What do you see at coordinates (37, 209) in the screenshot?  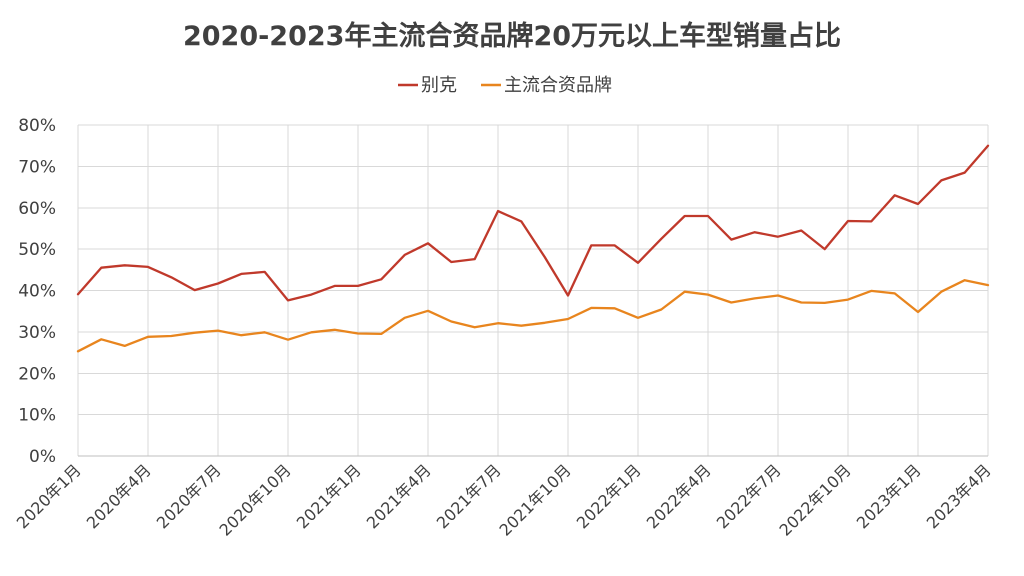 I see `y-tick-label: 60%` at bounding box center [37, 209].